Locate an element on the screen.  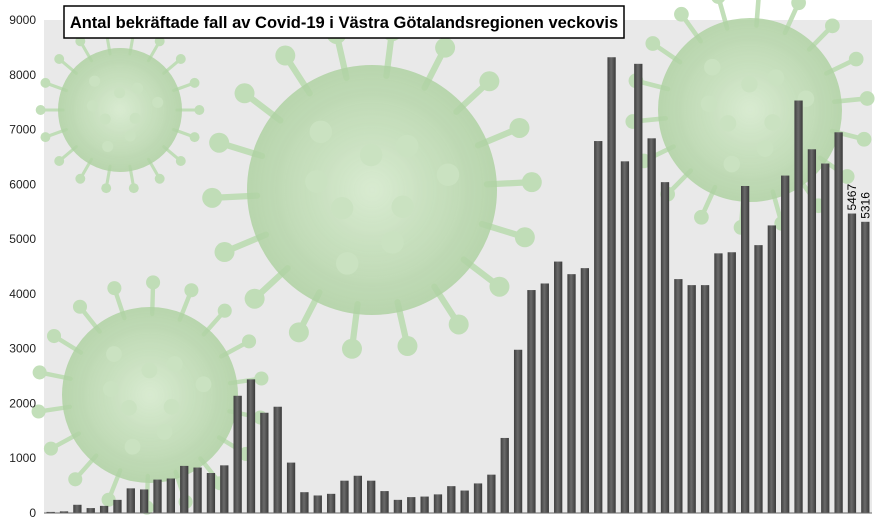
y-tick-label: 7000 is located at coordinates (22, 130).